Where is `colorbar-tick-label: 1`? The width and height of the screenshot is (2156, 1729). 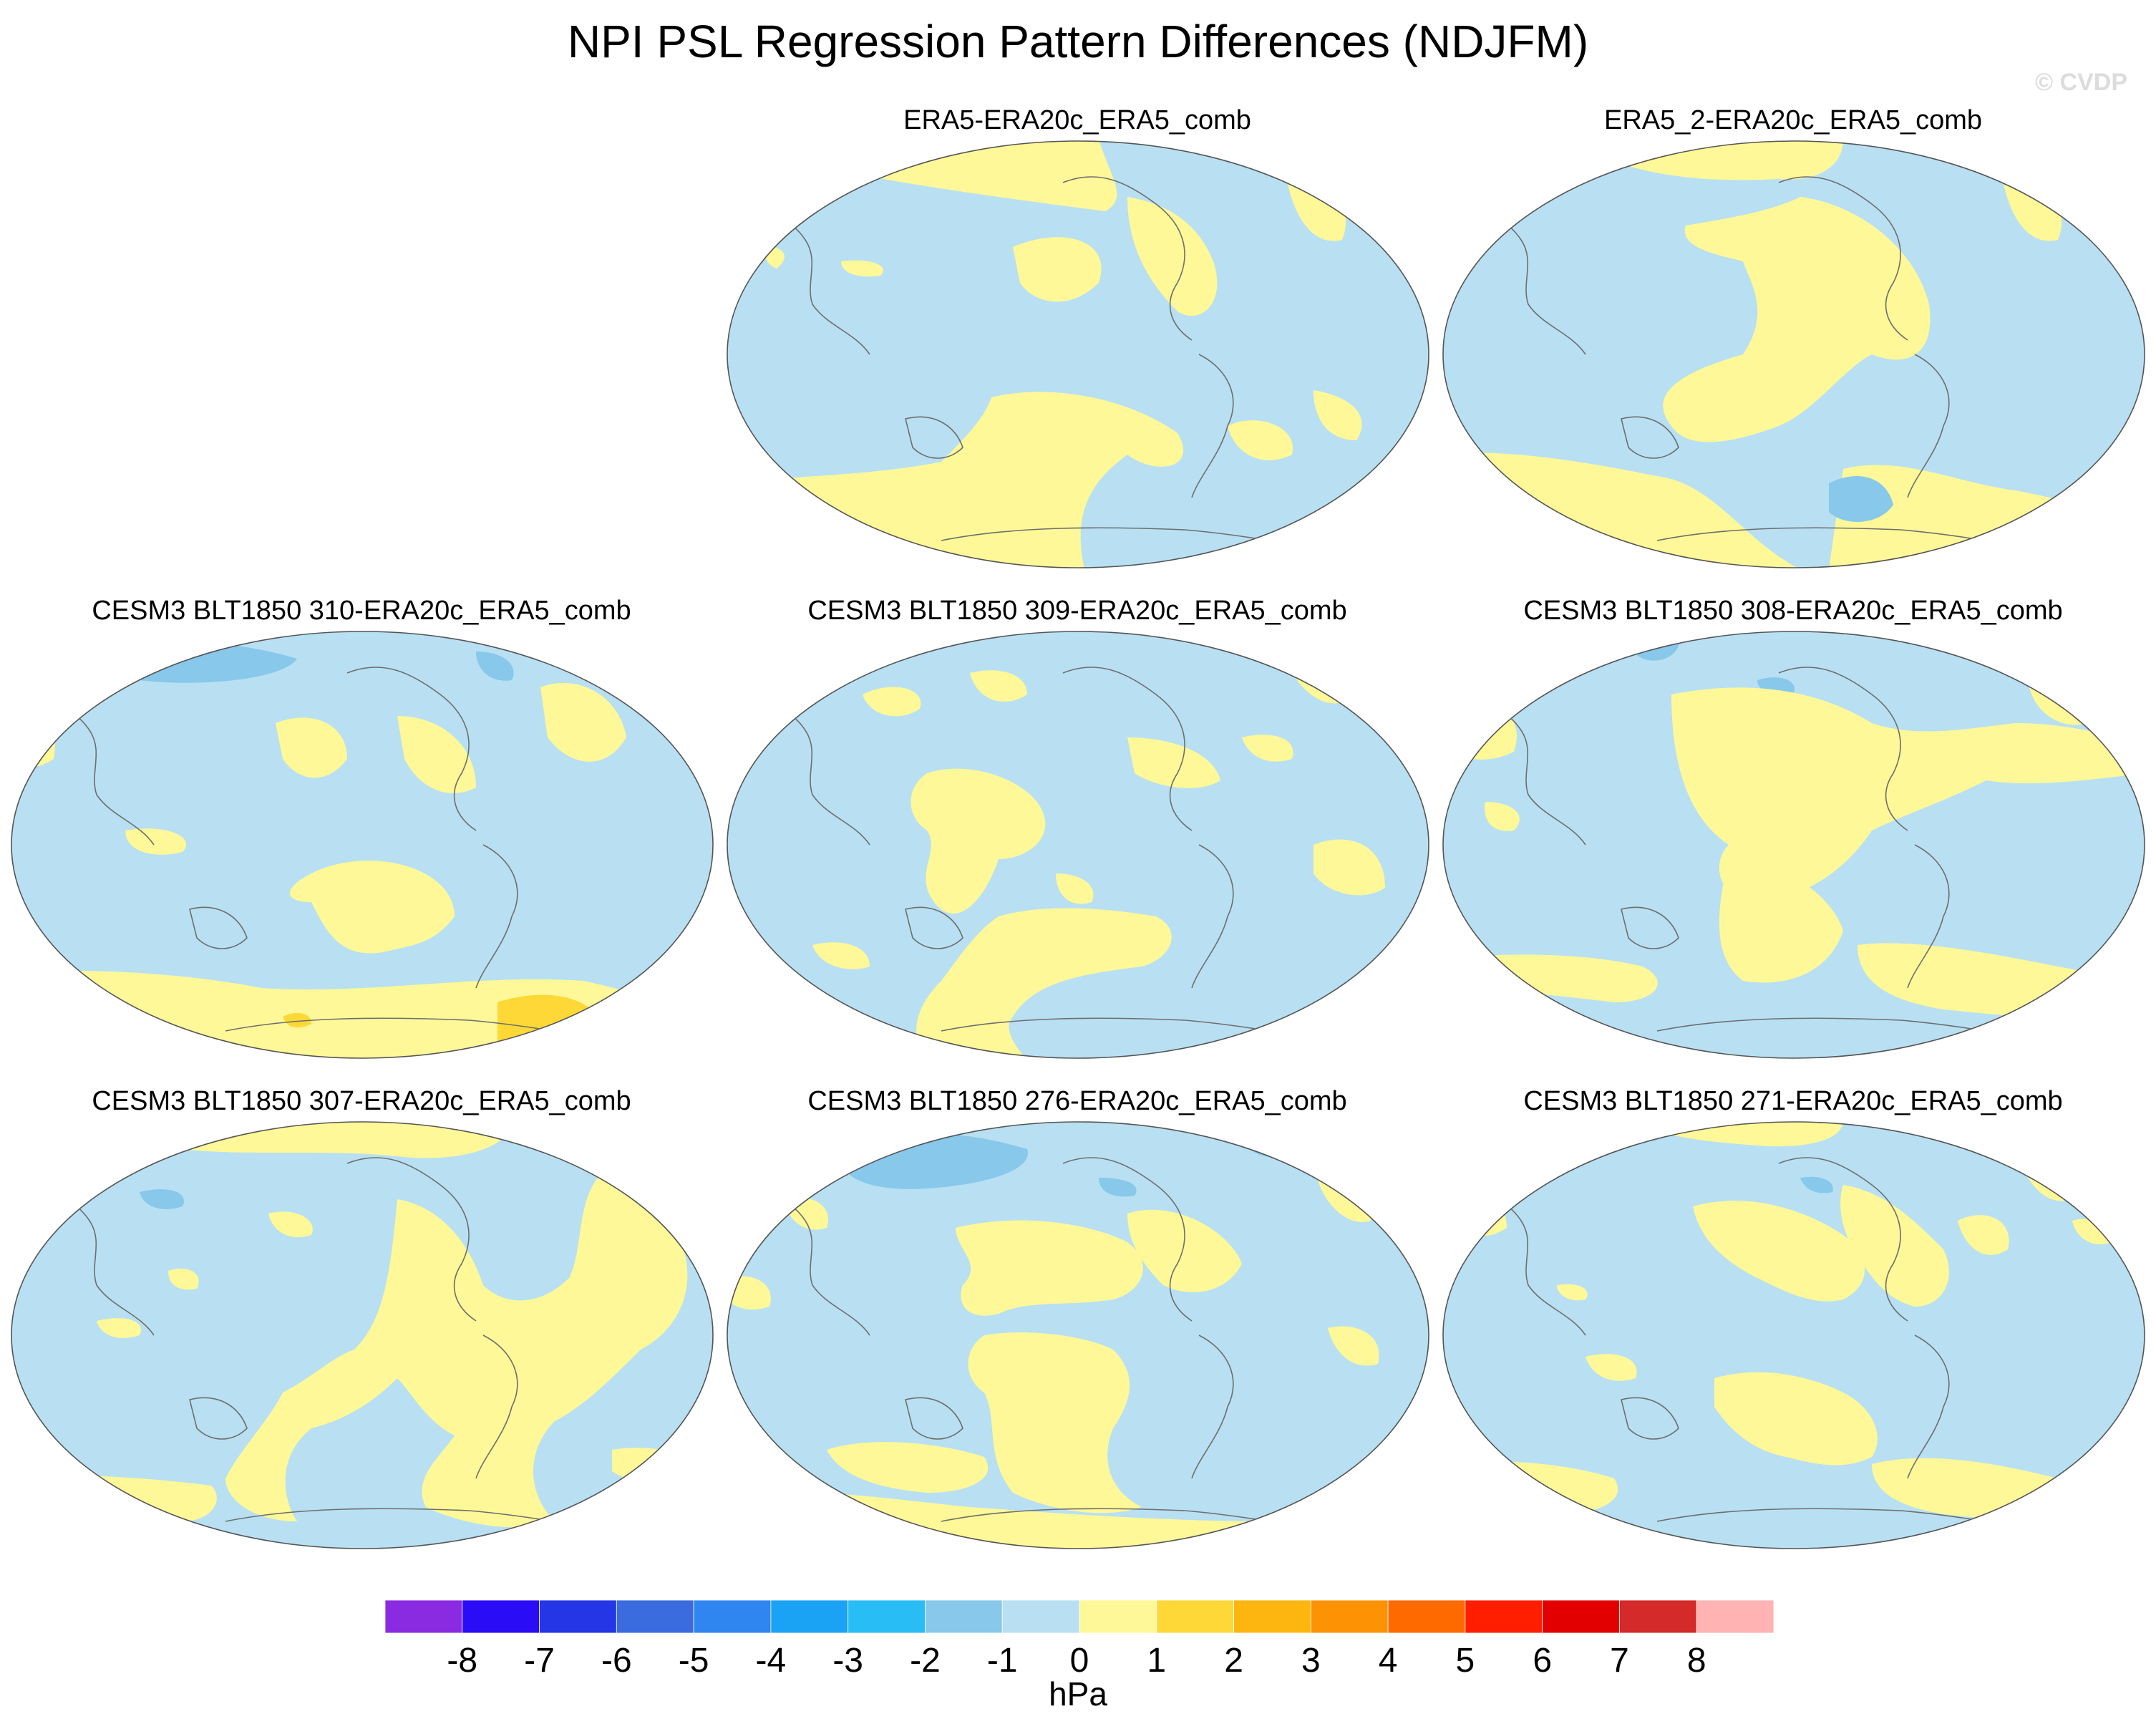
colorbar-tick-label: 1 is located at coordinates (1156, 1660).